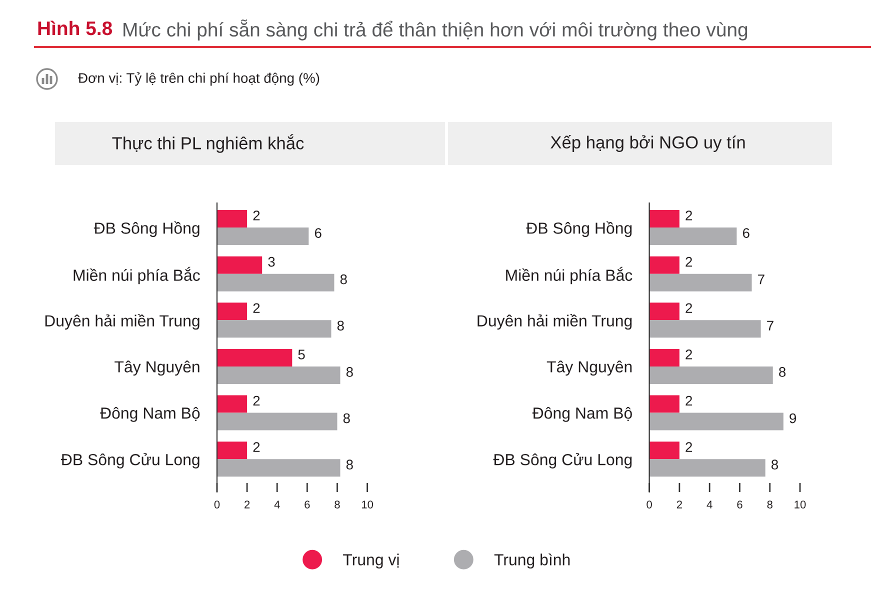 Image resolution: width=888 pixels, height=597 pixels. Describe the element at coordinates (436, 30) in the screenshot. I see `text: Mức chi phí sẵn sàng chi trả để thân thiện hơn với môi trường theo vùng` at that location.